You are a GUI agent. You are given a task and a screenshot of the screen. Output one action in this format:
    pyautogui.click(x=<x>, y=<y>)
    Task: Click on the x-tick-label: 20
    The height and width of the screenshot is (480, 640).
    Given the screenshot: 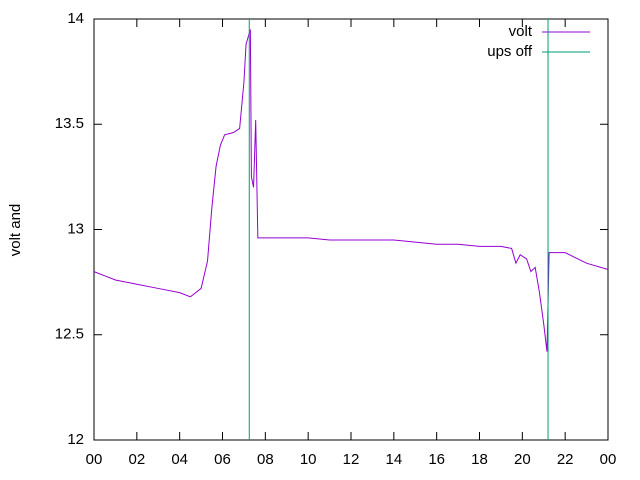 What is the action you would take?
    pyautogui.click(x=522, y=459)
    